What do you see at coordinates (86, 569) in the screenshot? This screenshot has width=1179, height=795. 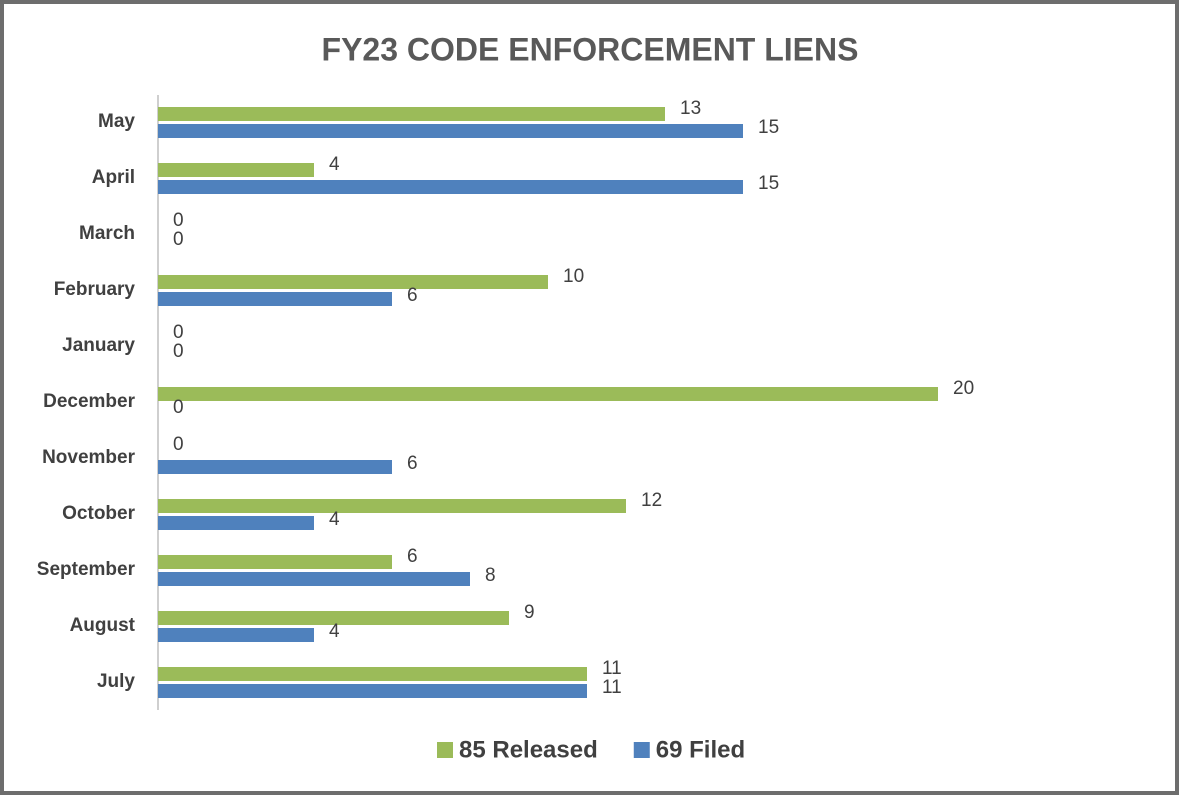 I see `y-tick-label: September` at bounding box center [86, 569].